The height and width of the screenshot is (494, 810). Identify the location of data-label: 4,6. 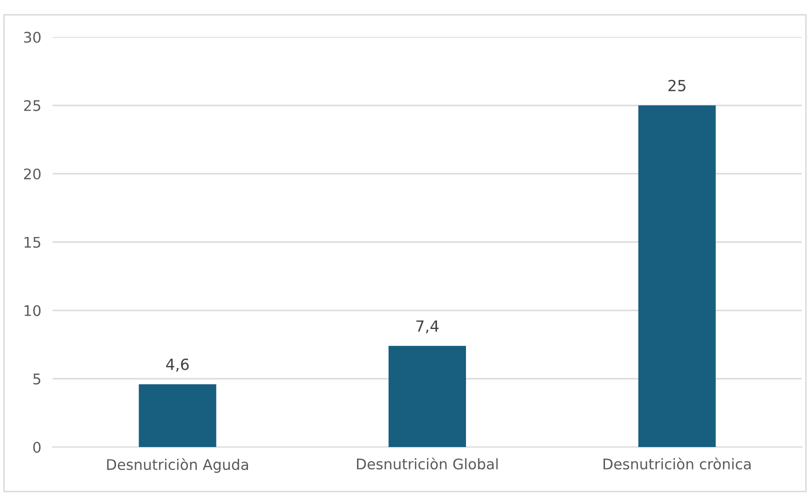
(177, 365).